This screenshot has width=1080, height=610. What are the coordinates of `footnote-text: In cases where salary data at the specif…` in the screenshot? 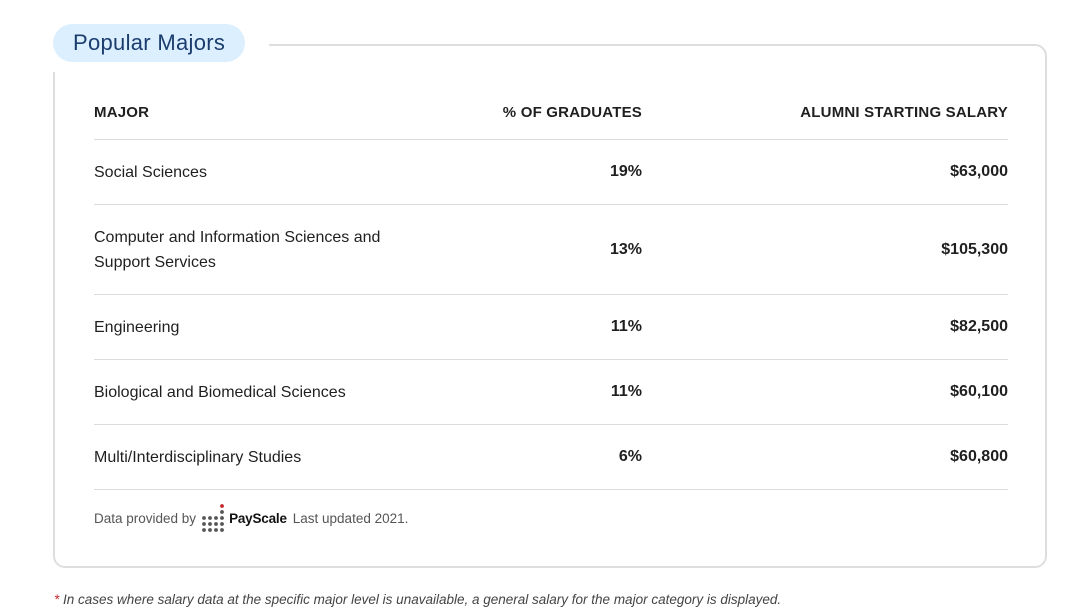 It's located at (422, 599).